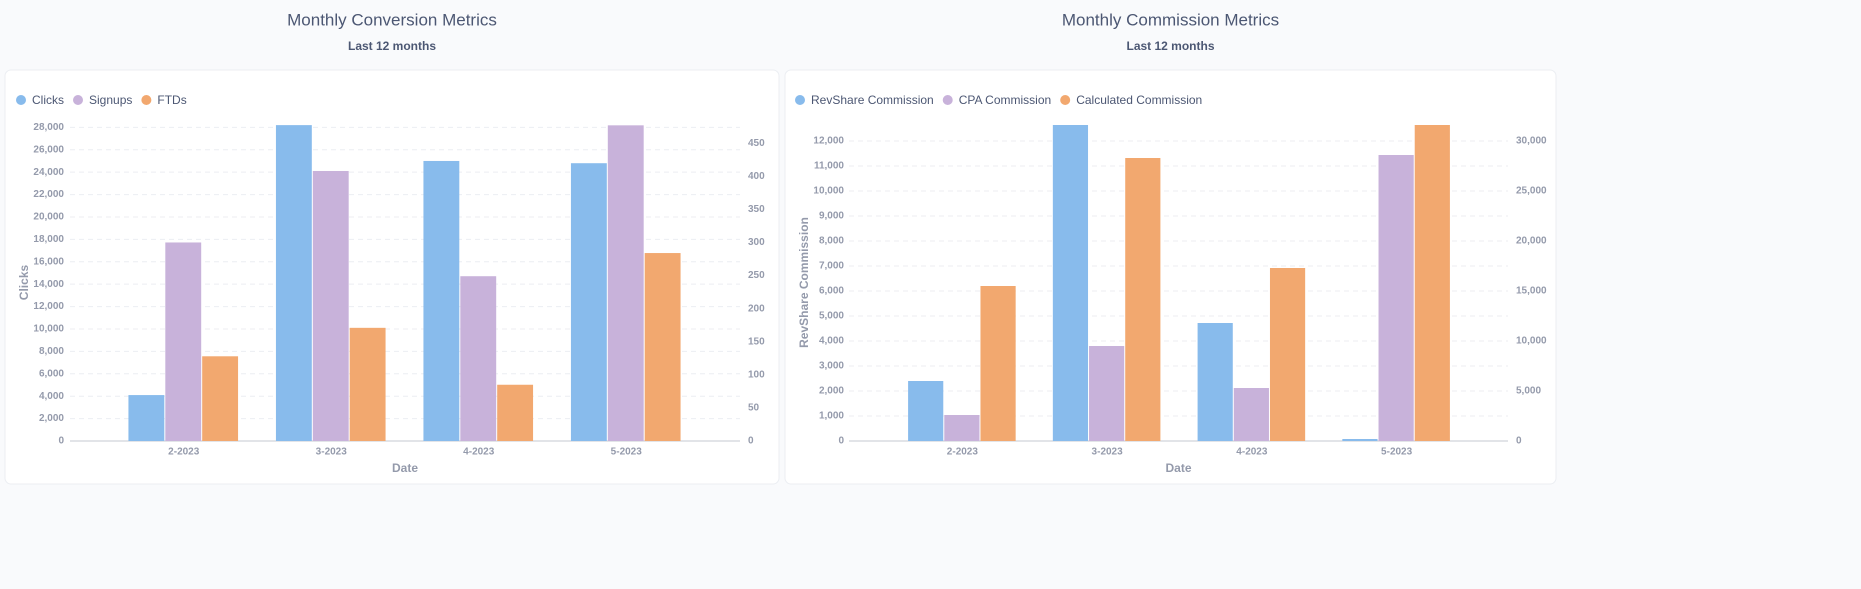 This screenshot has width=1861, height=589. I want to click on y-tick-label: 9,000, so click(831, 216).